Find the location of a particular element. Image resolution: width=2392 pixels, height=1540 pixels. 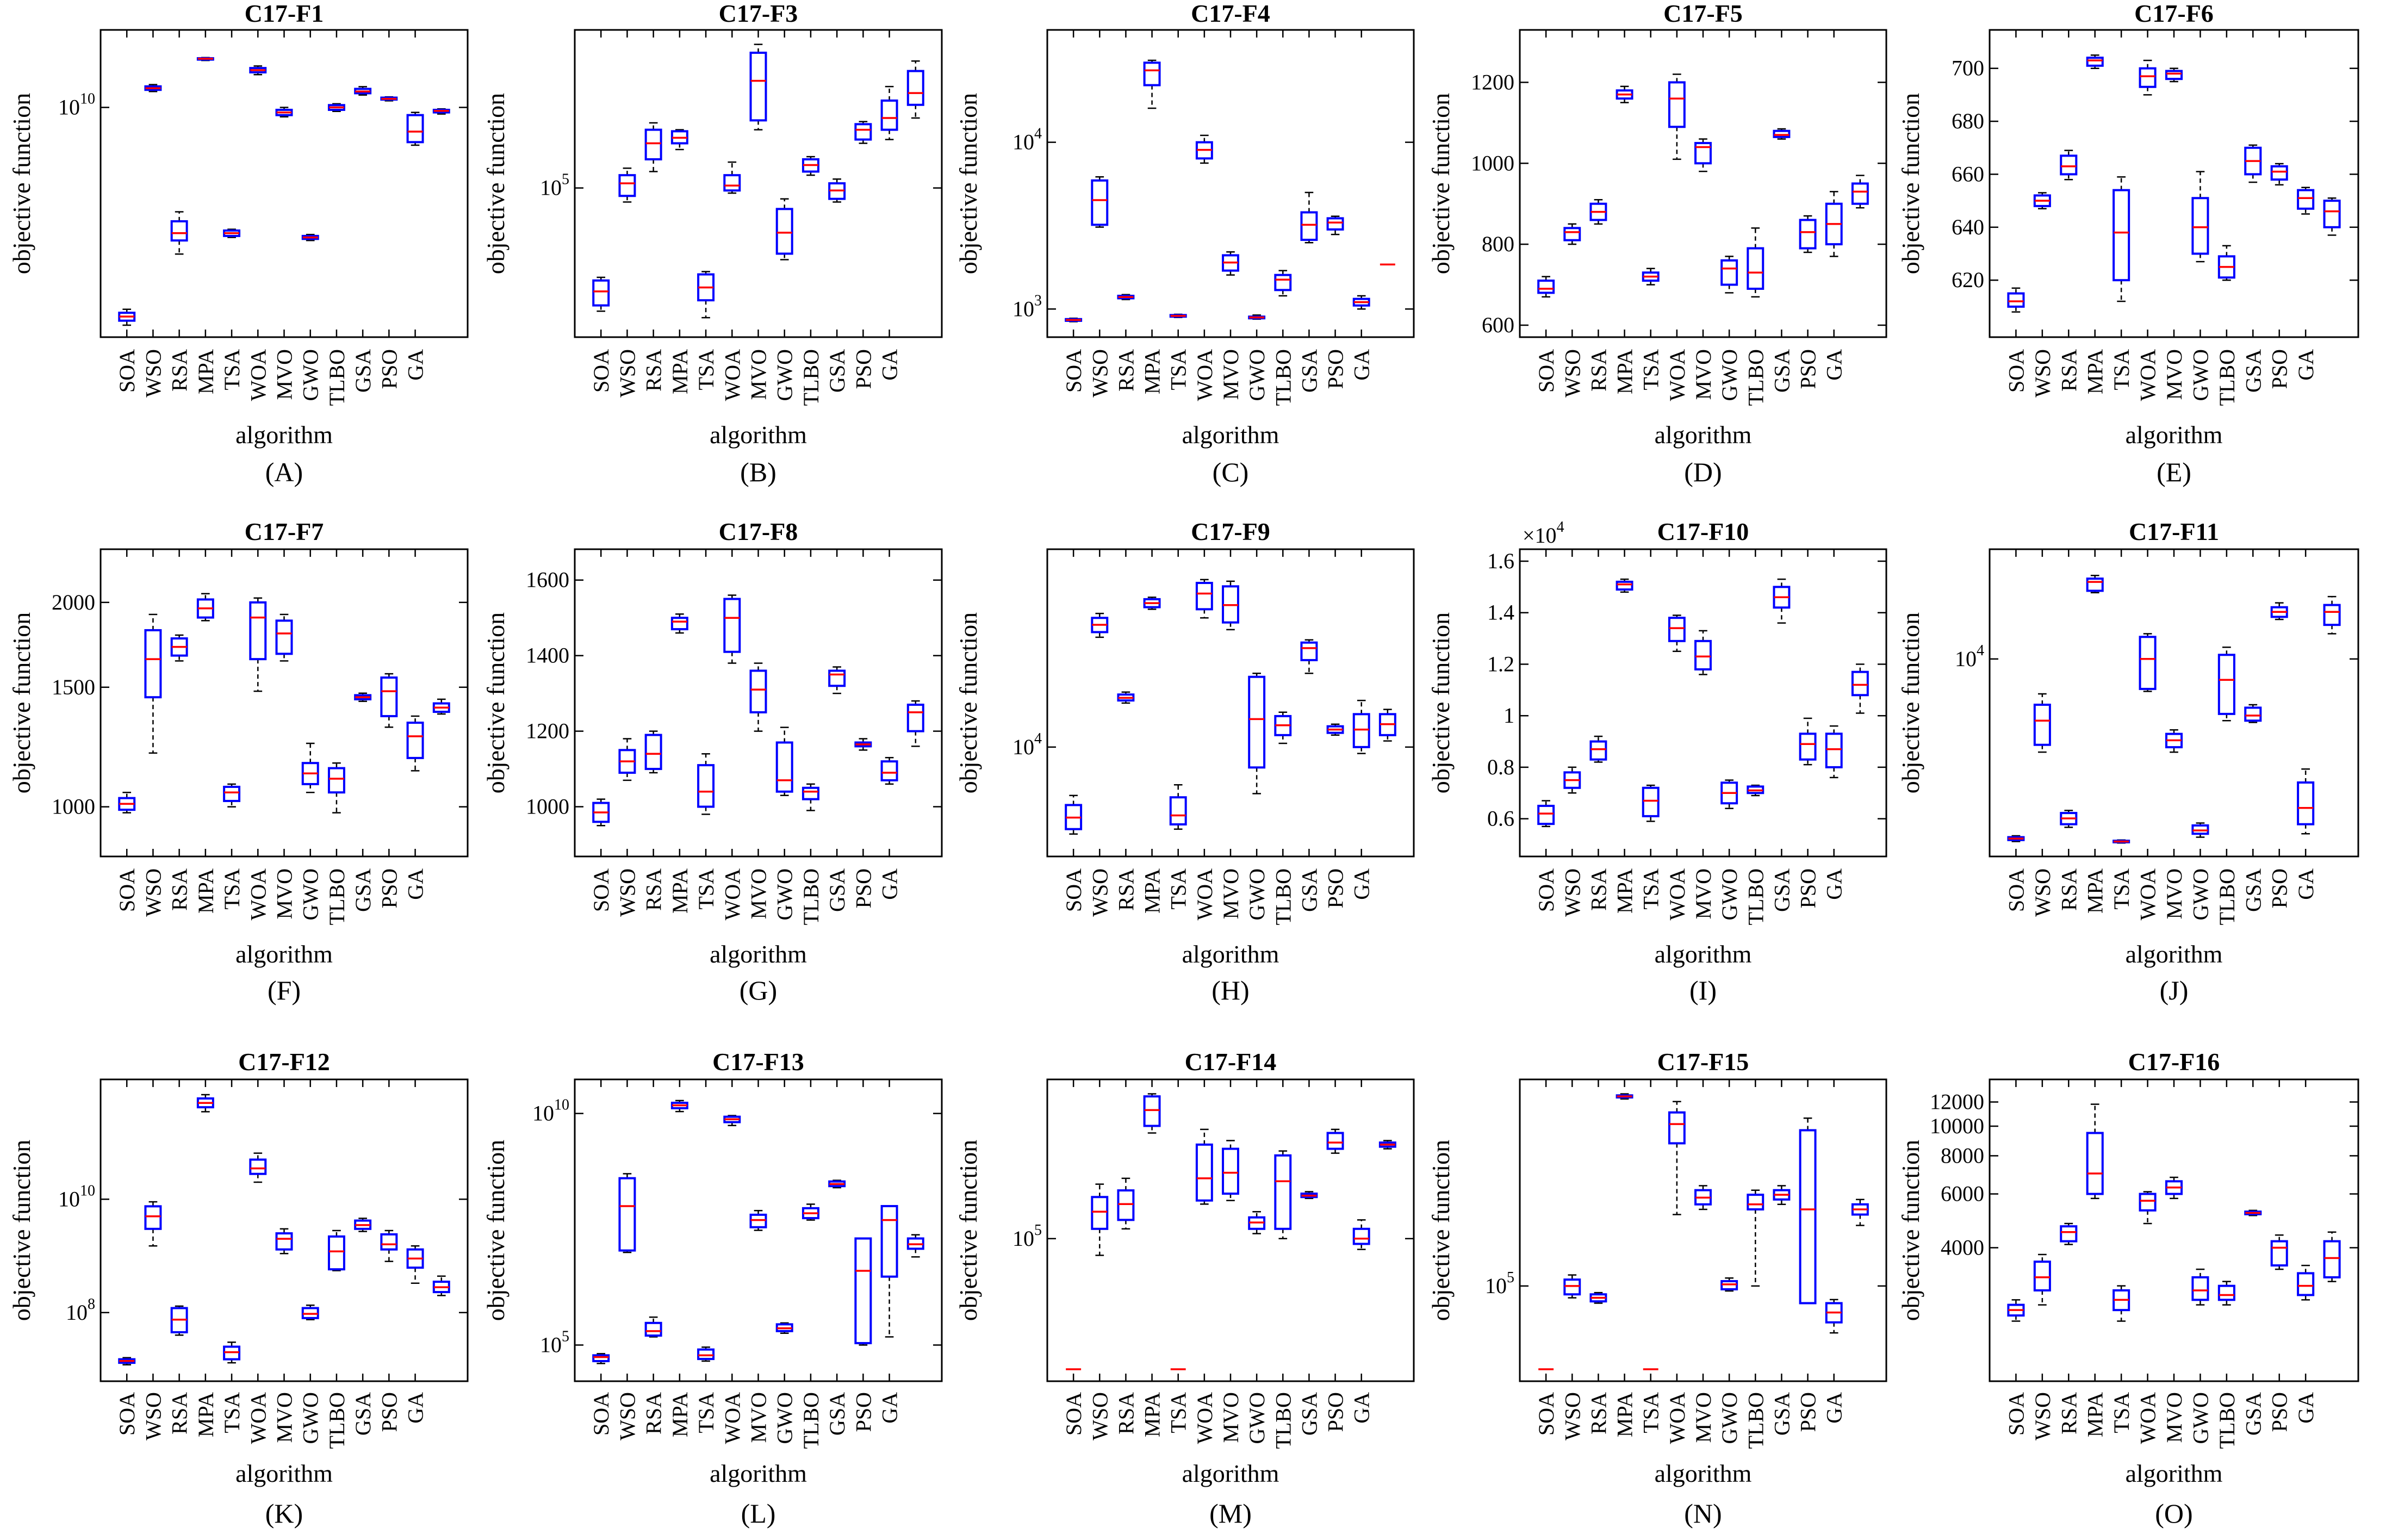

y-tick-label: 1.2 is located at coordinates (1500, 663).